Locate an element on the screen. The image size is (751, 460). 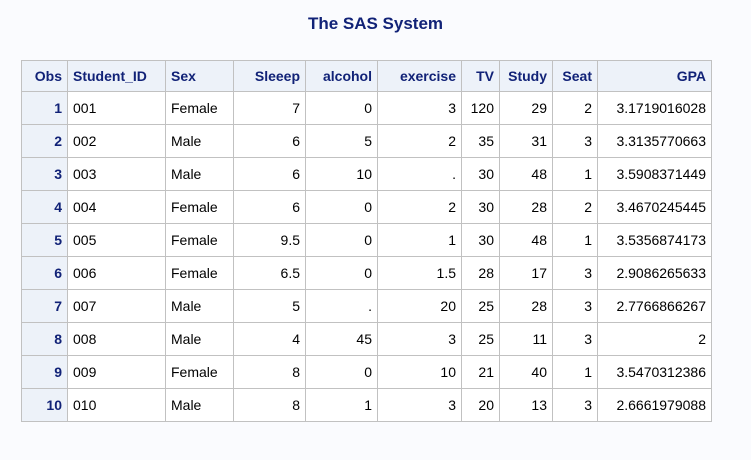
exercise-cell: . is located at coordinates (419, 174).